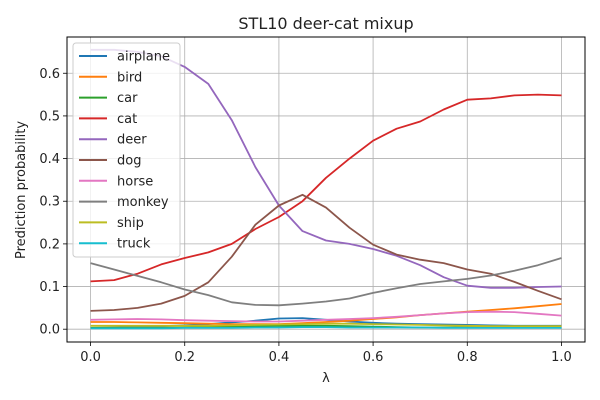  I want to click on y-tick-label: 0.5, so click(49, 116).